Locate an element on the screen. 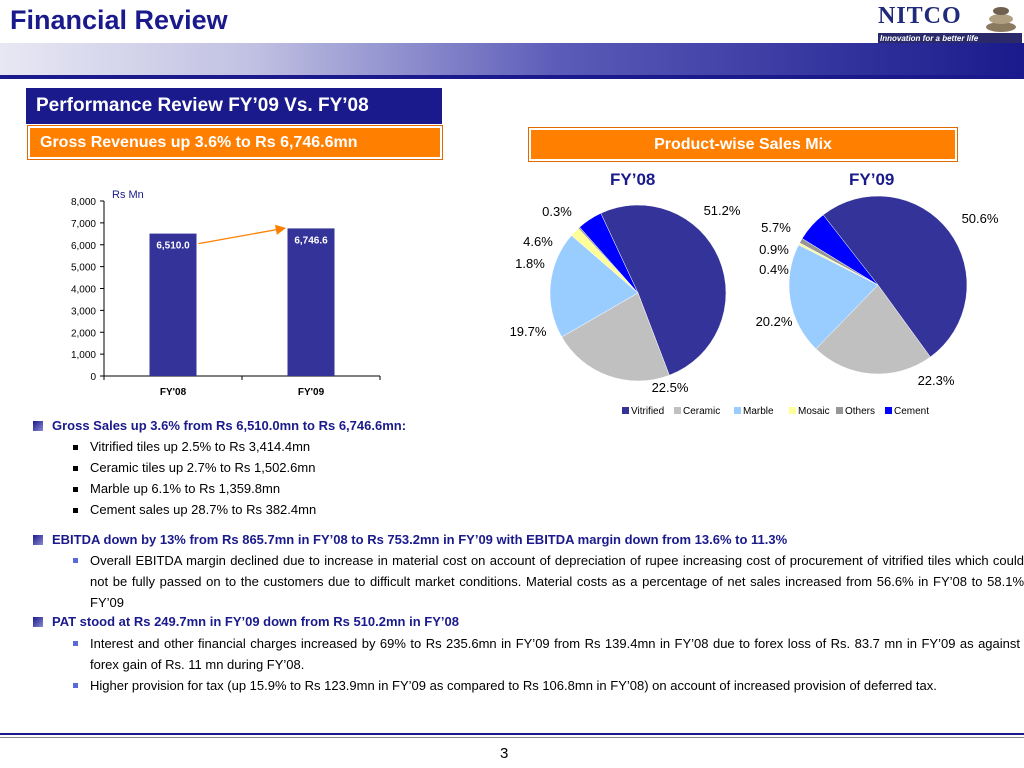  page-number: 3 is located at coordinates (504, 753).